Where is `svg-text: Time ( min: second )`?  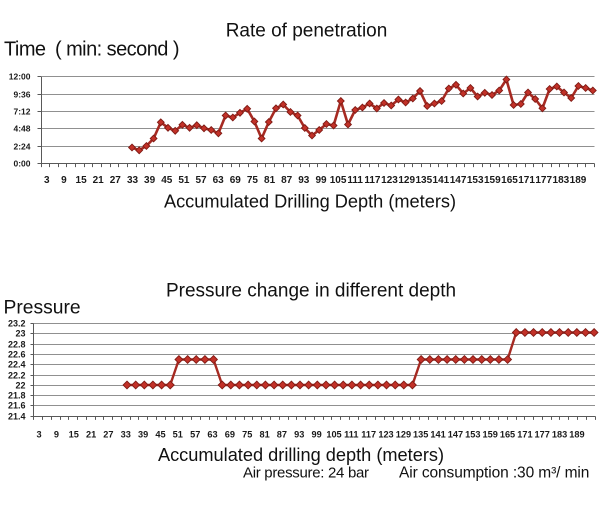
svg-text: Time ( min: second ) is located at coordinates (91, 50).